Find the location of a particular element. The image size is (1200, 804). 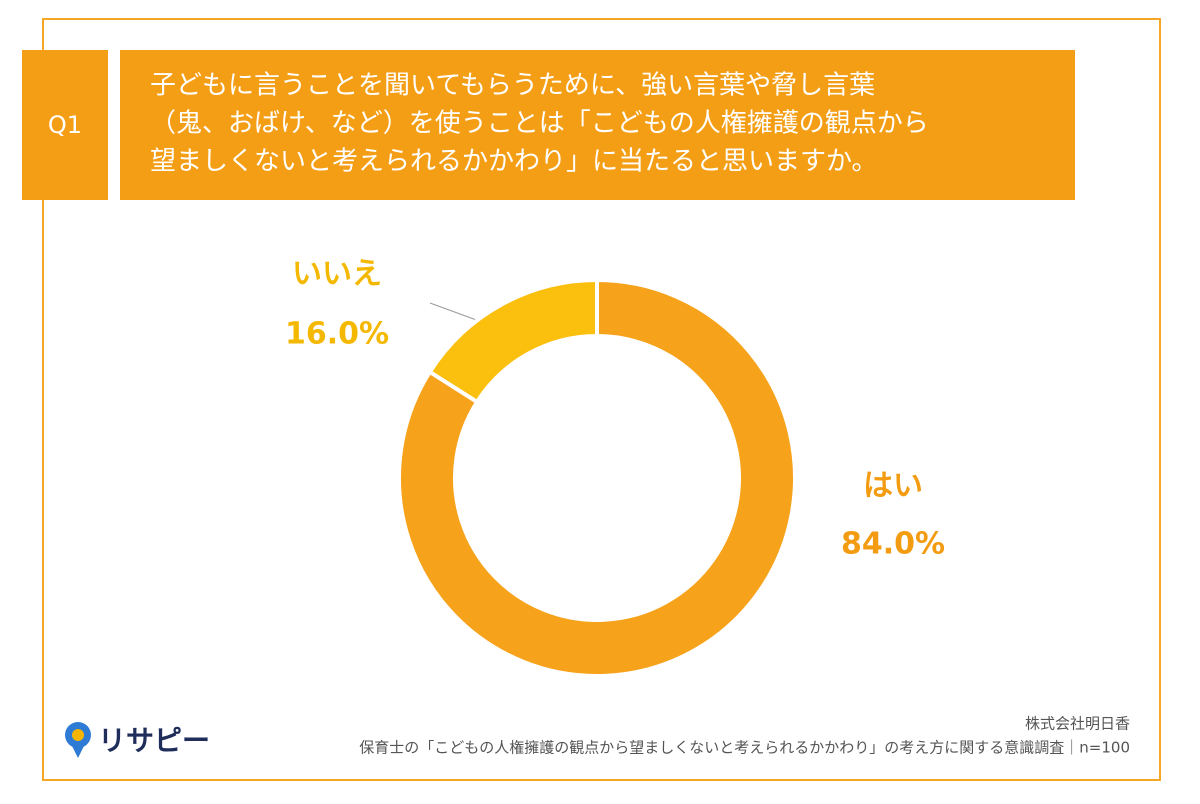

category-label: はい is located at coordinates (893, 486).